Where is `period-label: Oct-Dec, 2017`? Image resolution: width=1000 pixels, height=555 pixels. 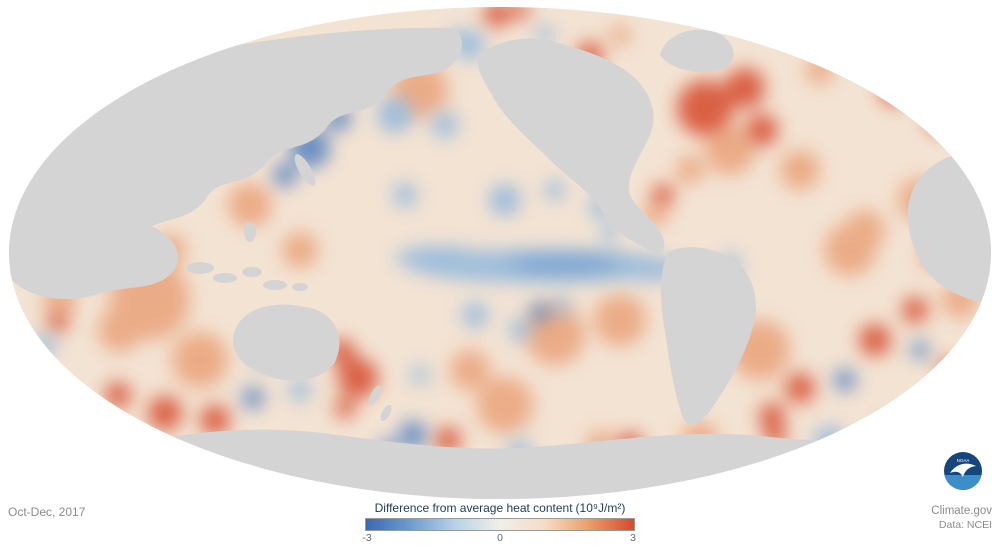 period-label: Oct-Dec, 2017 is located at coordinates (47, 512).